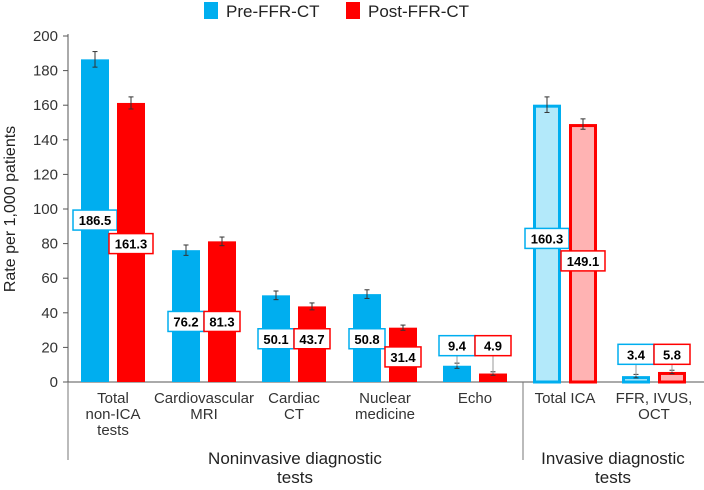 The image size is (704, 490). I want to click on x-category-label: Total, so click(113, 398).